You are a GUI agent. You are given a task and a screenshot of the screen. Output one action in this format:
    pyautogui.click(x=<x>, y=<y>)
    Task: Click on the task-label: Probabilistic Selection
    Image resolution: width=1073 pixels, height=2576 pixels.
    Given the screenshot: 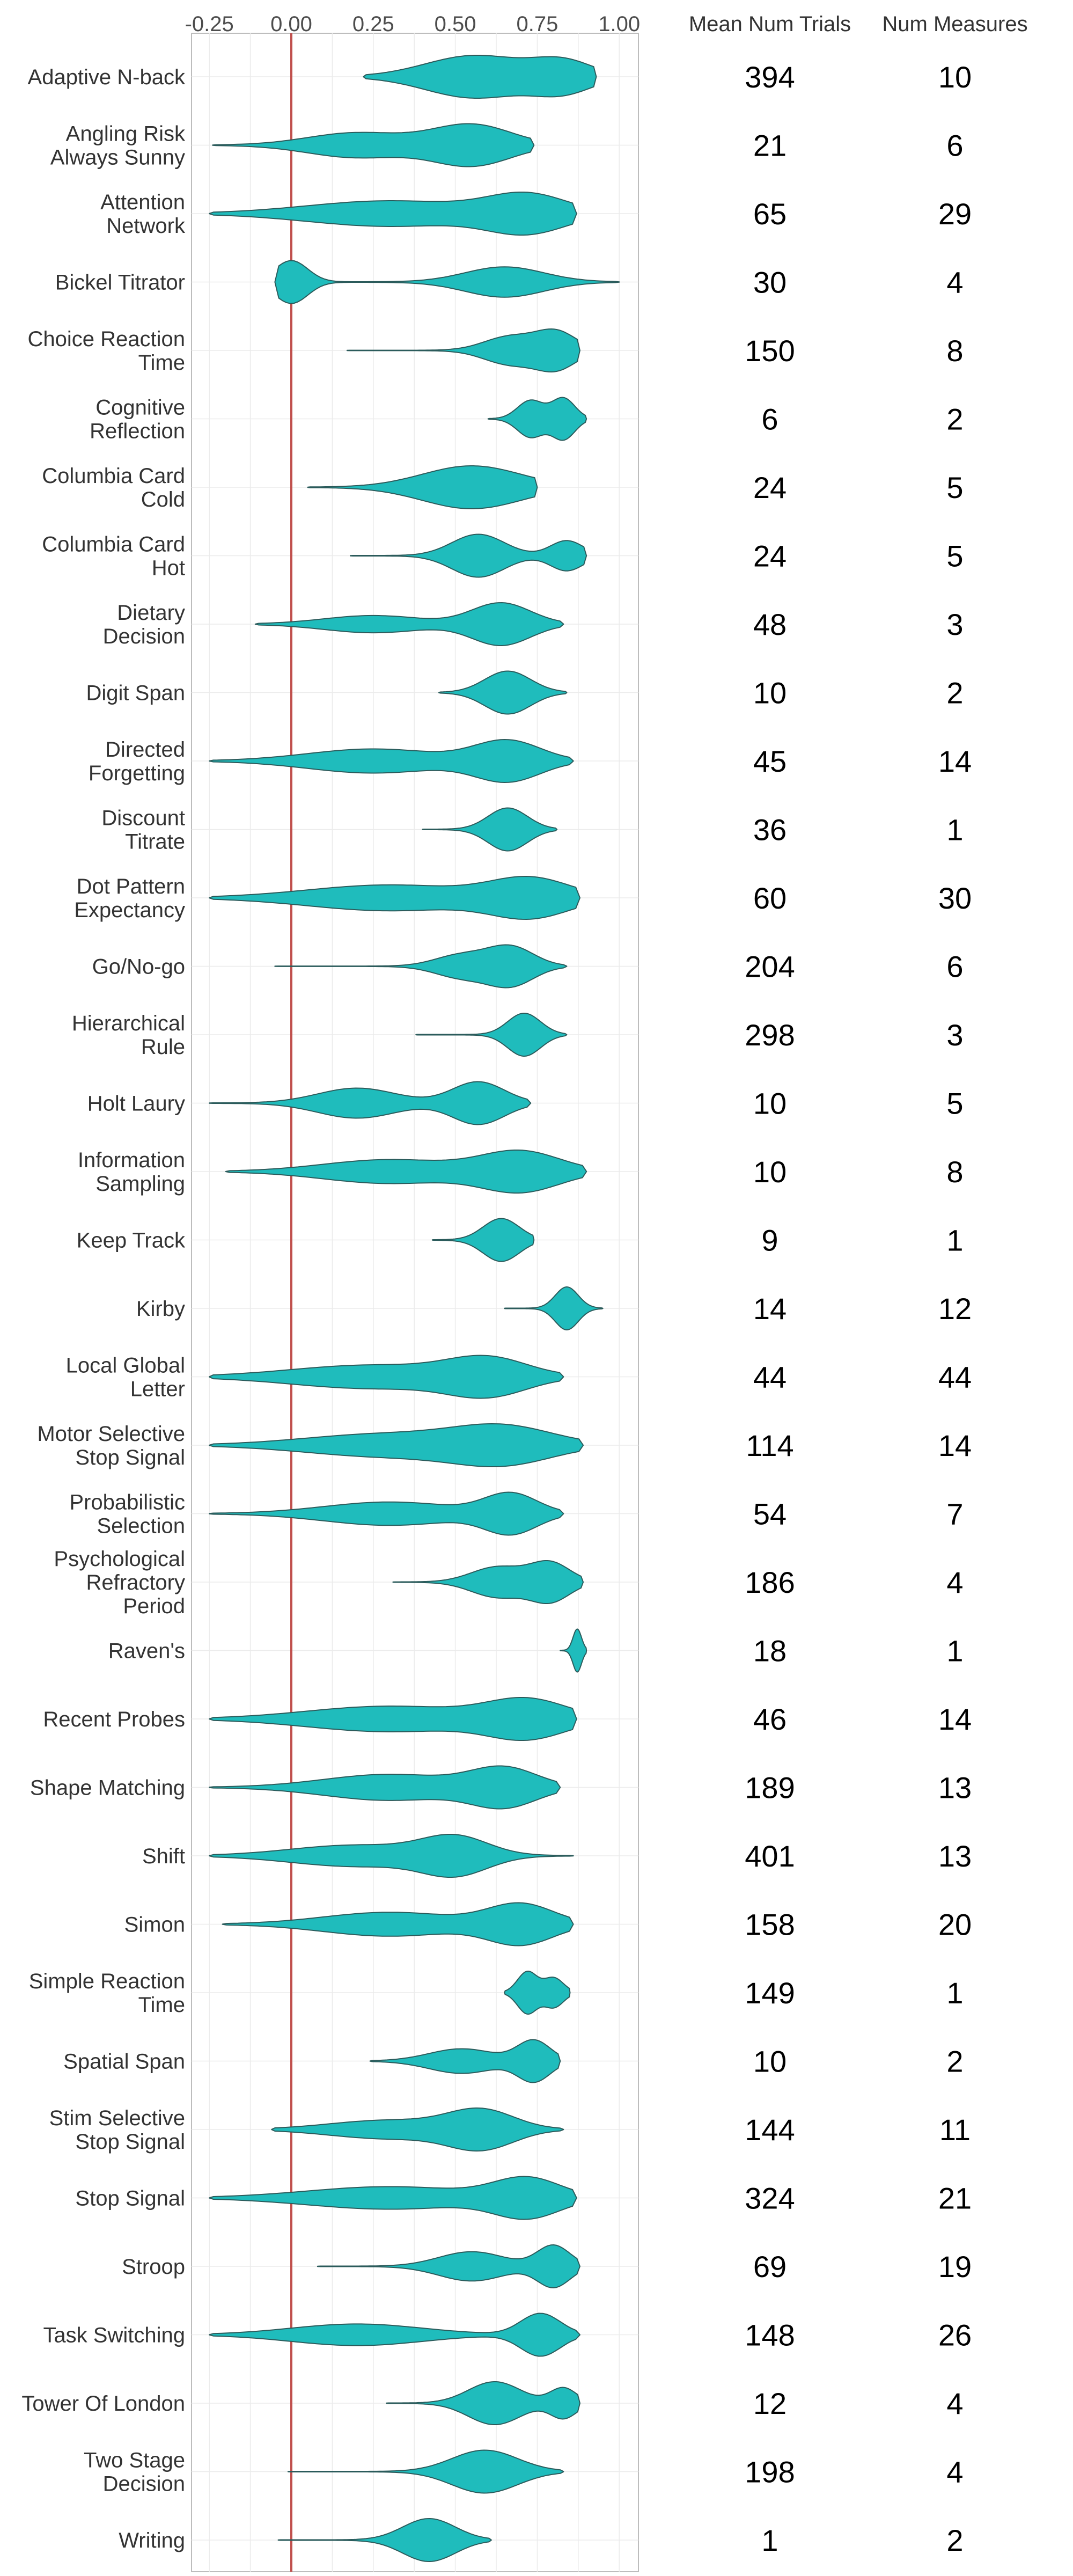 What is the action you would take?
    pyautogui.click(x=127, y=1514)
    